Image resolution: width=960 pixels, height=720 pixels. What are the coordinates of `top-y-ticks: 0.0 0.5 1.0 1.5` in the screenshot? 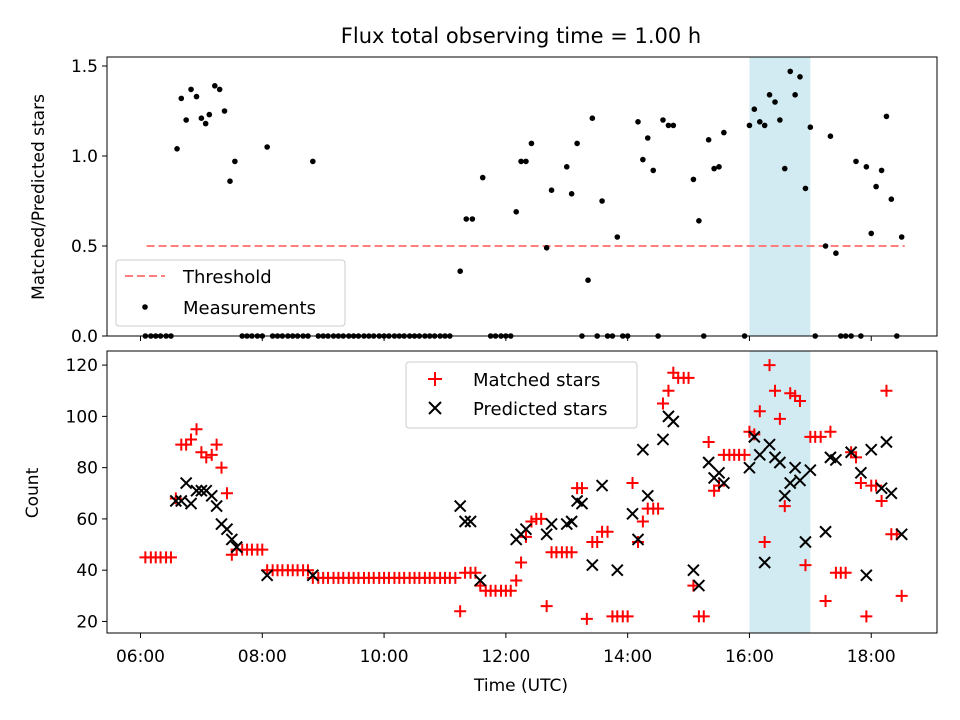 It's located at (89, 202).